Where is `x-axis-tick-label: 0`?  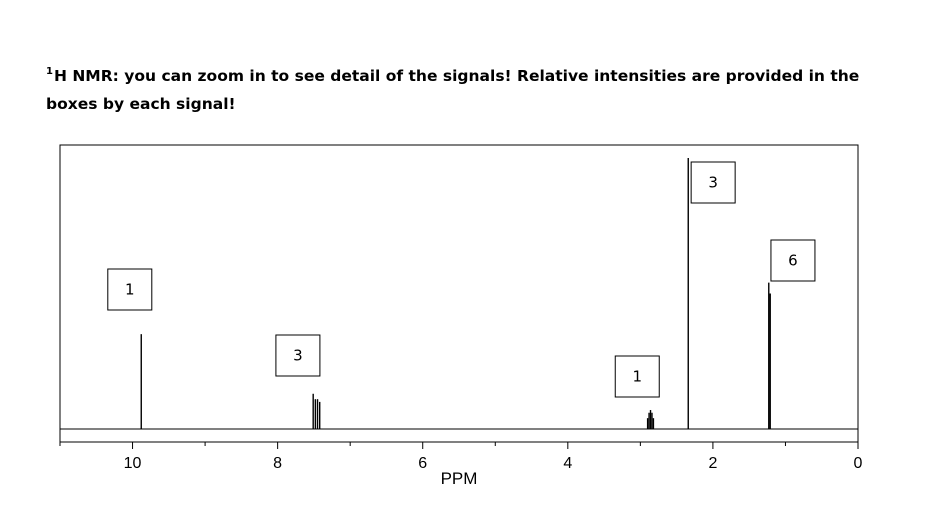 x-axis-tick-label: 0 is located at coordinates (858, 463).